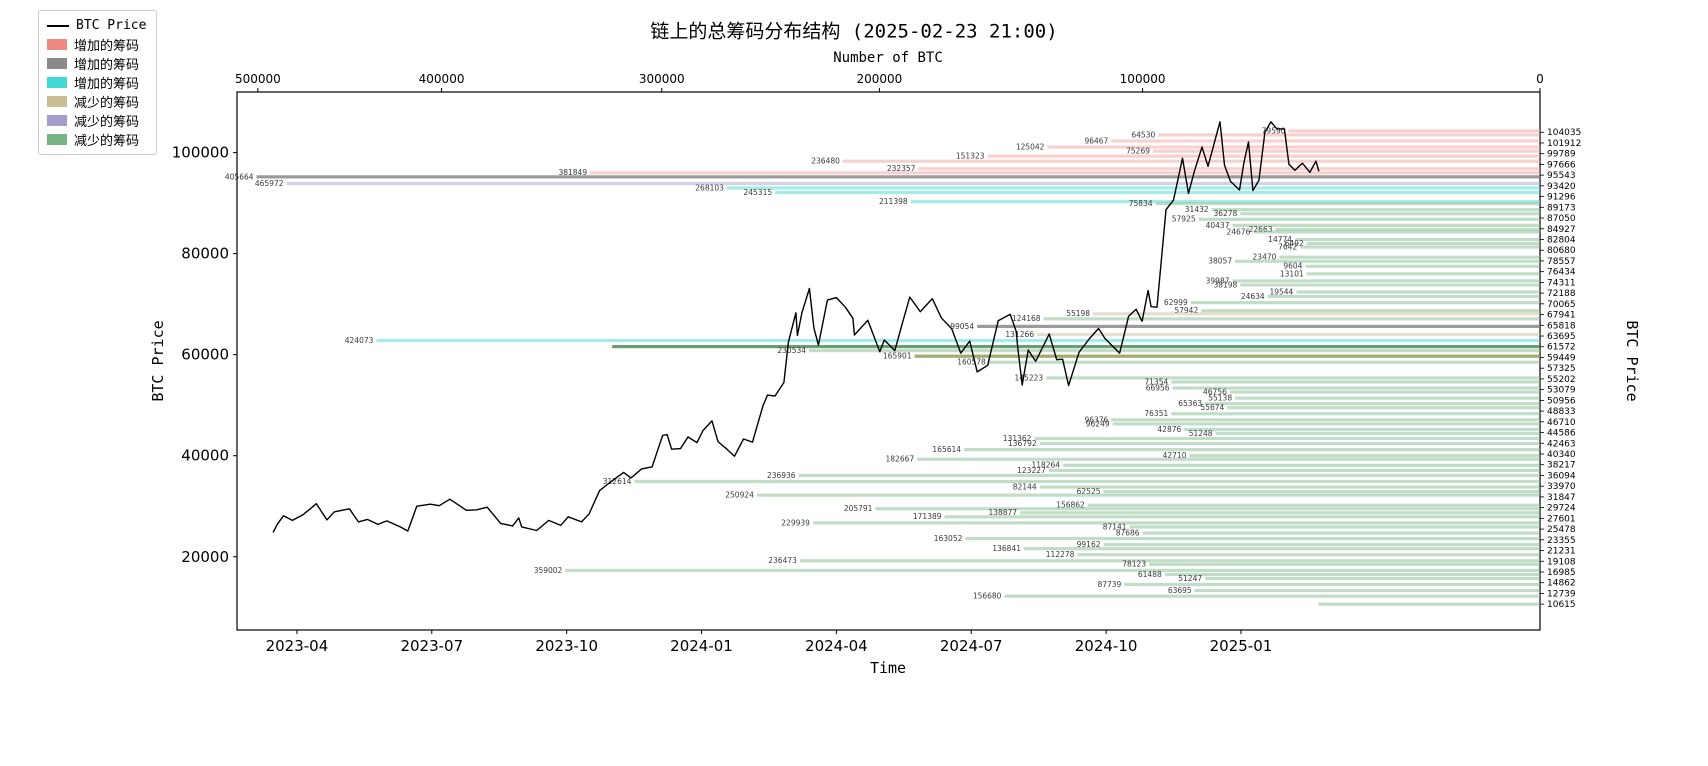 The width and height of the screenshot is (1708, 766). Describe the element at coordinates (239, 176) in the screenshot. I see `chip-bar-label: 405664` at that location.